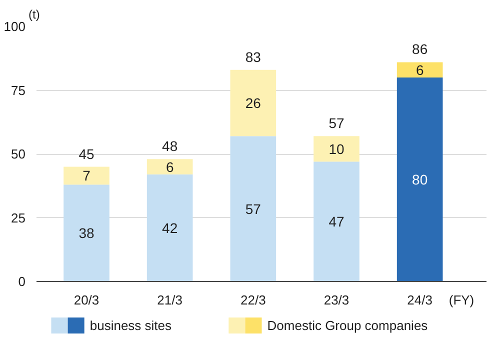 The width and height of the screenshot is (501, 361). What do you see at coordinates (86, 154) in the screenshot?
I see `total-label: 45` at bounding box center [86, 154].